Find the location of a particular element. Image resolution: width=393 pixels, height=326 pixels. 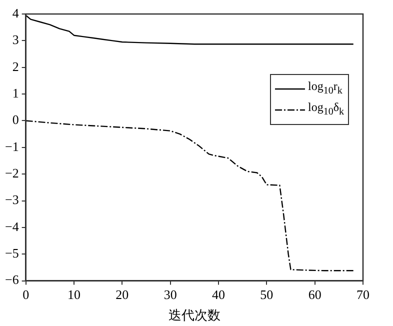

y-tick-label: 0 is located at coordinates (15, 120).